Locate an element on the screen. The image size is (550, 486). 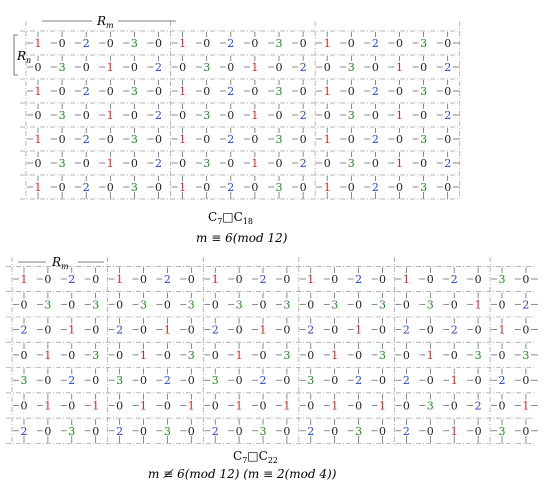
bottom-graph-caption: C7□C22 is located at coordinates (255, 457).